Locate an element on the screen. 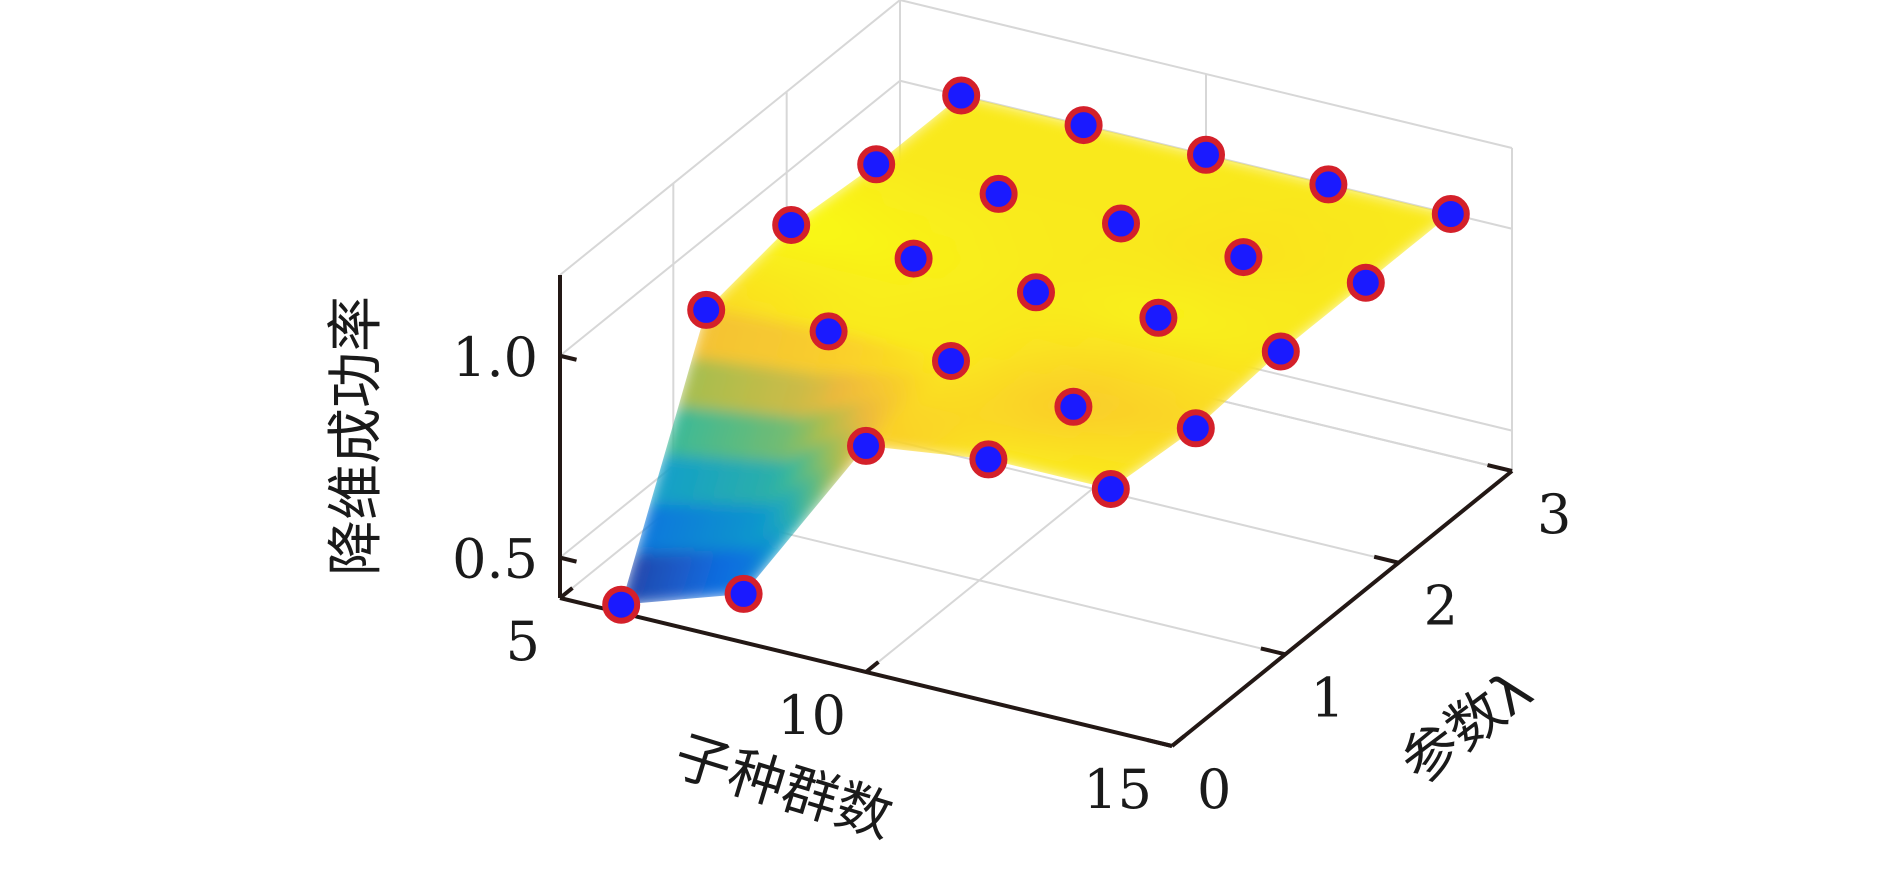 Image resolution: width=1890 pixels, height=888 pixels. z-axis-label: 降维成功率 is located at coordinates (356, 436).